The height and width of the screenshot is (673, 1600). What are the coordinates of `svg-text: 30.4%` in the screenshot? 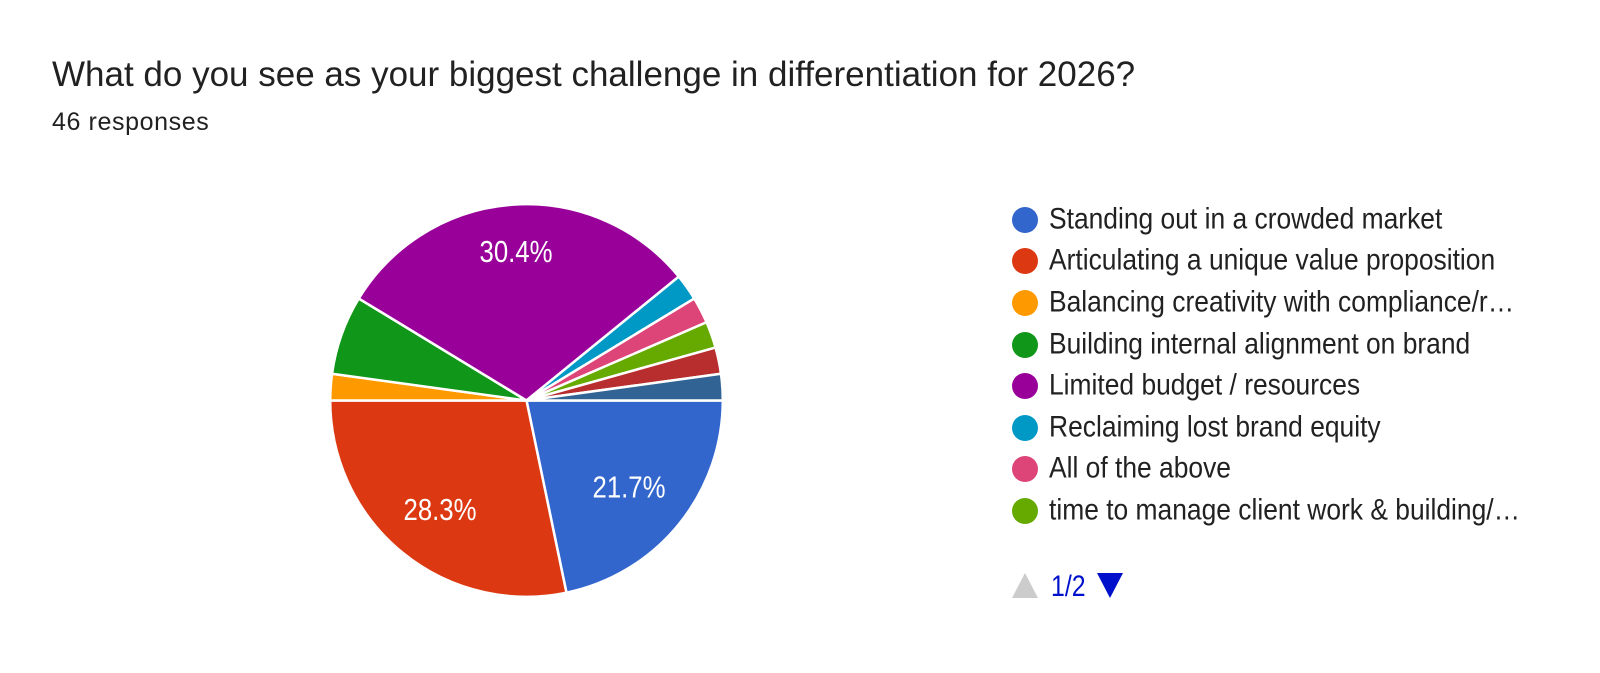 It's located at (516, 251).